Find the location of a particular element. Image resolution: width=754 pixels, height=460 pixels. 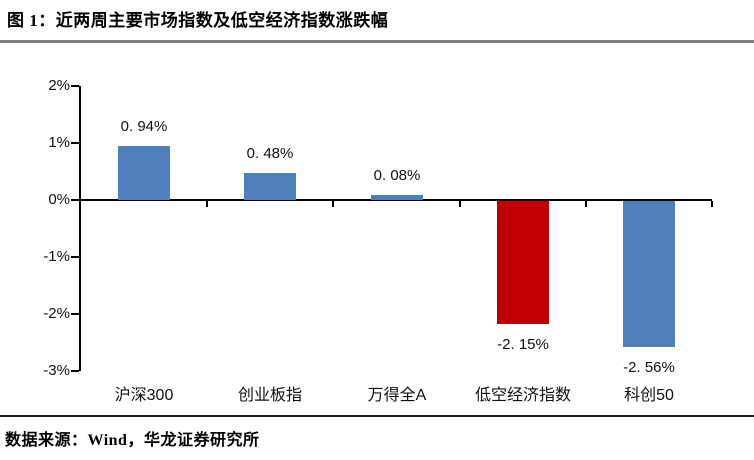

figure-title: 图 1：近两周主要市场指数及低空经济指数涨跌幅 is located at coordinates (198, 20).